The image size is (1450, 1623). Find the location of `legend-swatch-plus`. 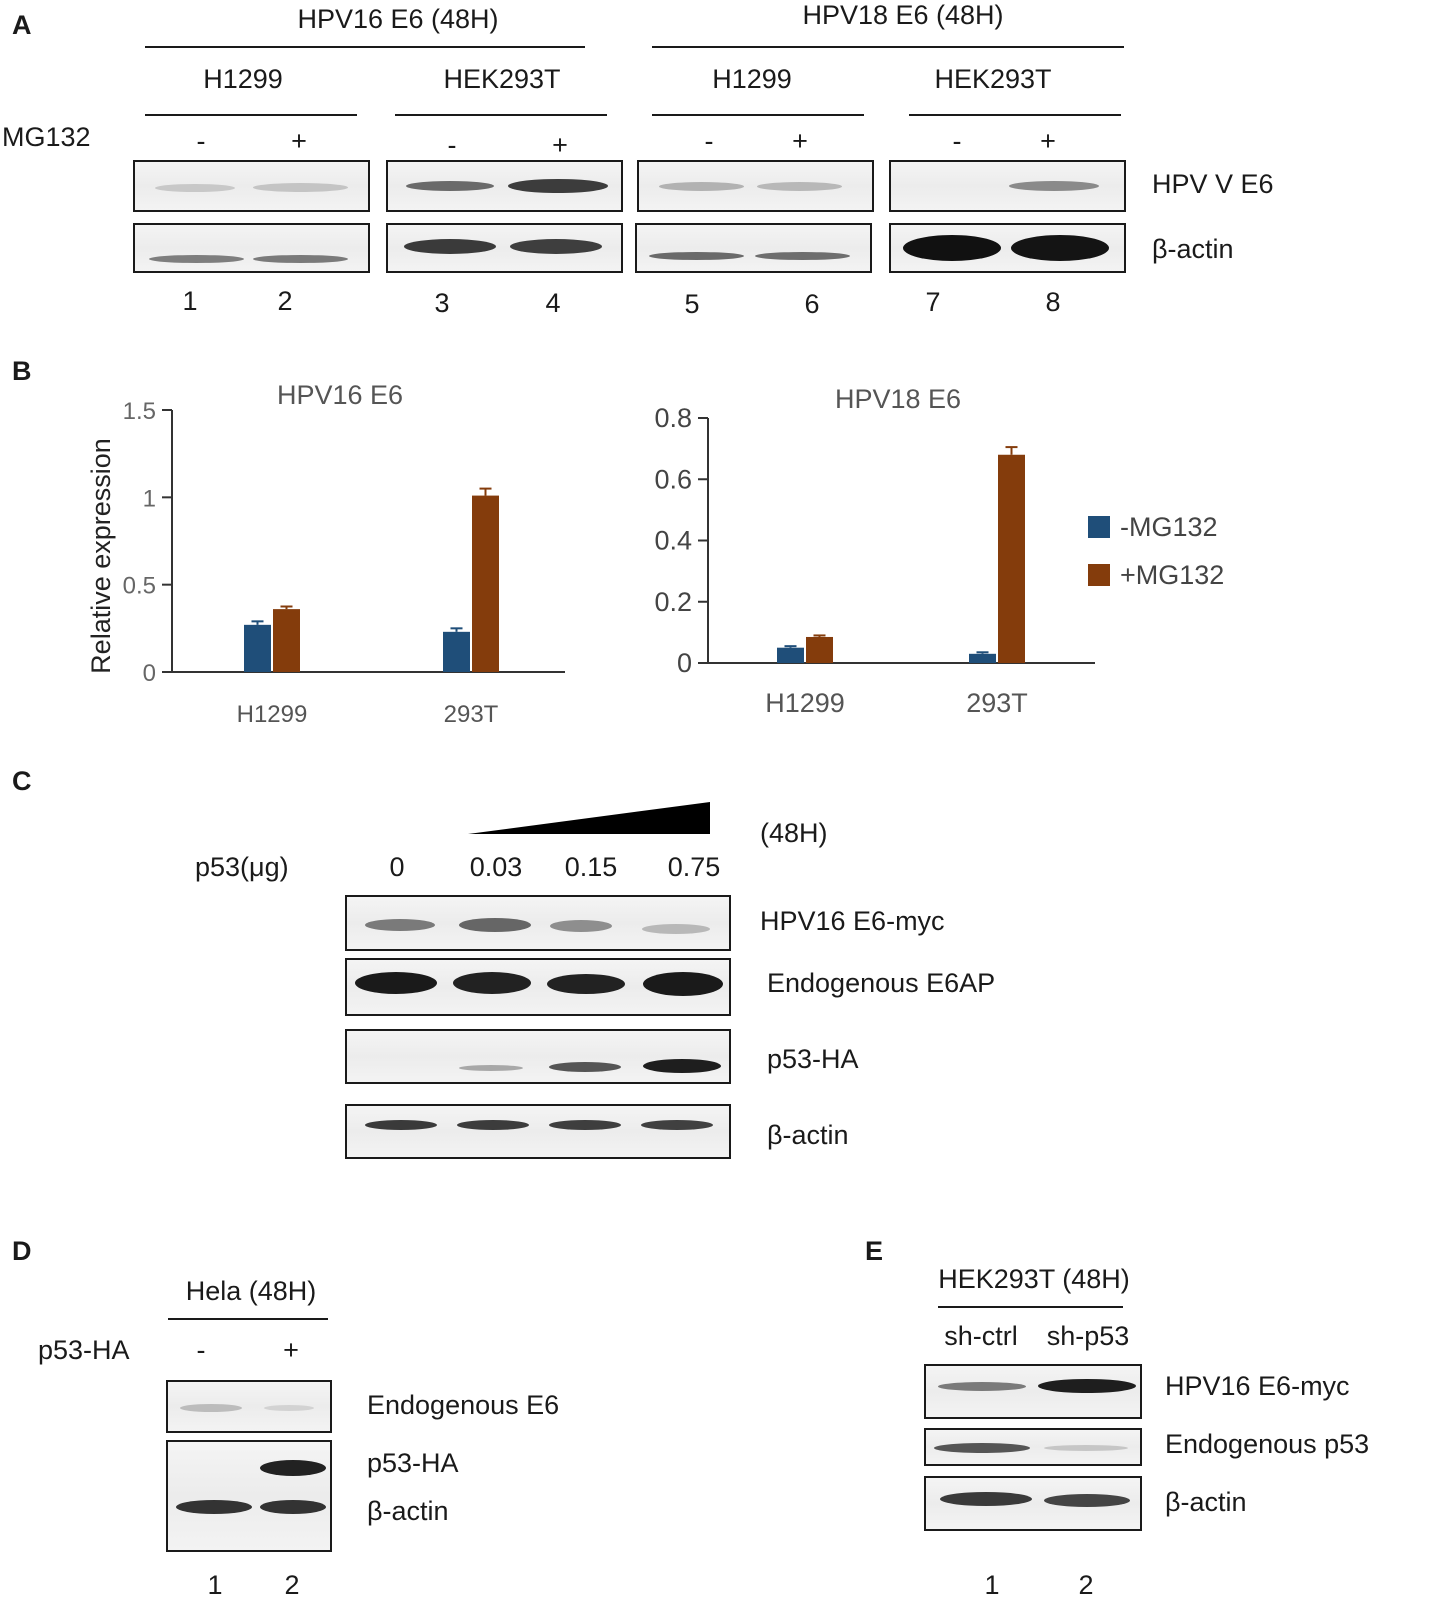

legend-swatch-plus is located at coordinates (1099, 575).